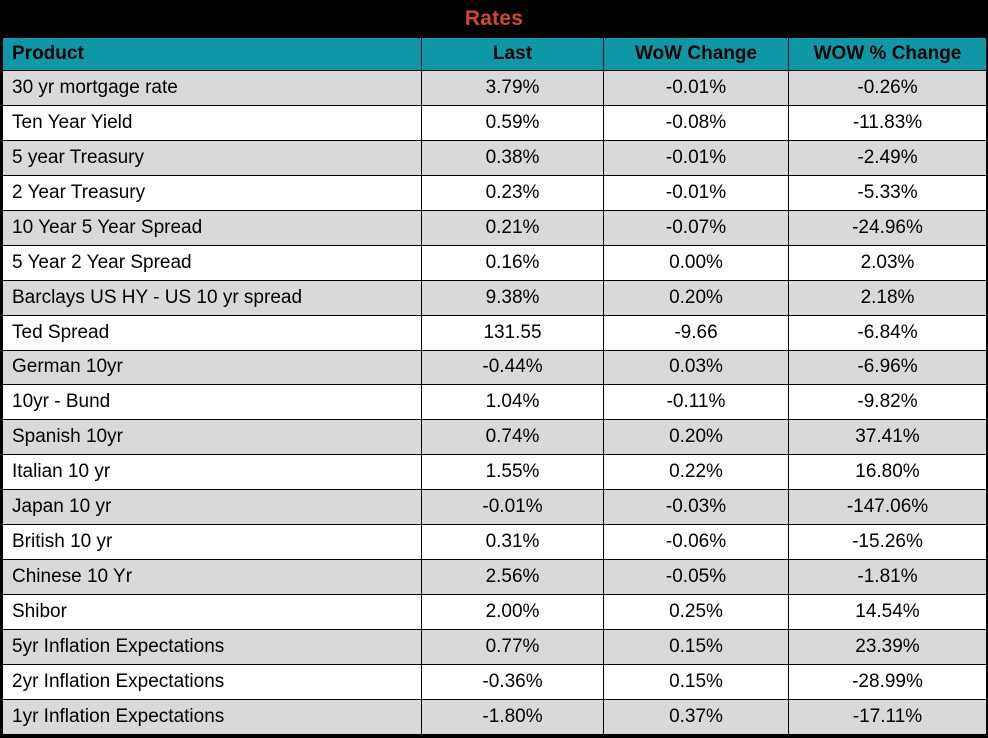 This screenshot has width=988, height=738. I want to click on header-row: Product Last WoW Change WOW % Change, so click(494, 54).